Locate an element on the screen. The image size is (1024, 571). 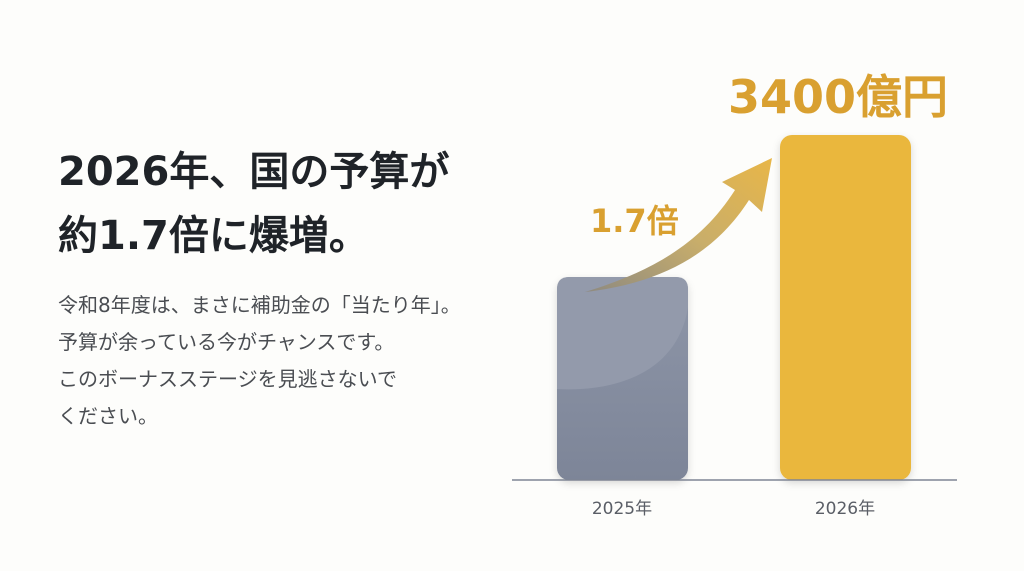
body-line: 予算が余っている今がチャンスです。 is located at coordinates (226, 342).